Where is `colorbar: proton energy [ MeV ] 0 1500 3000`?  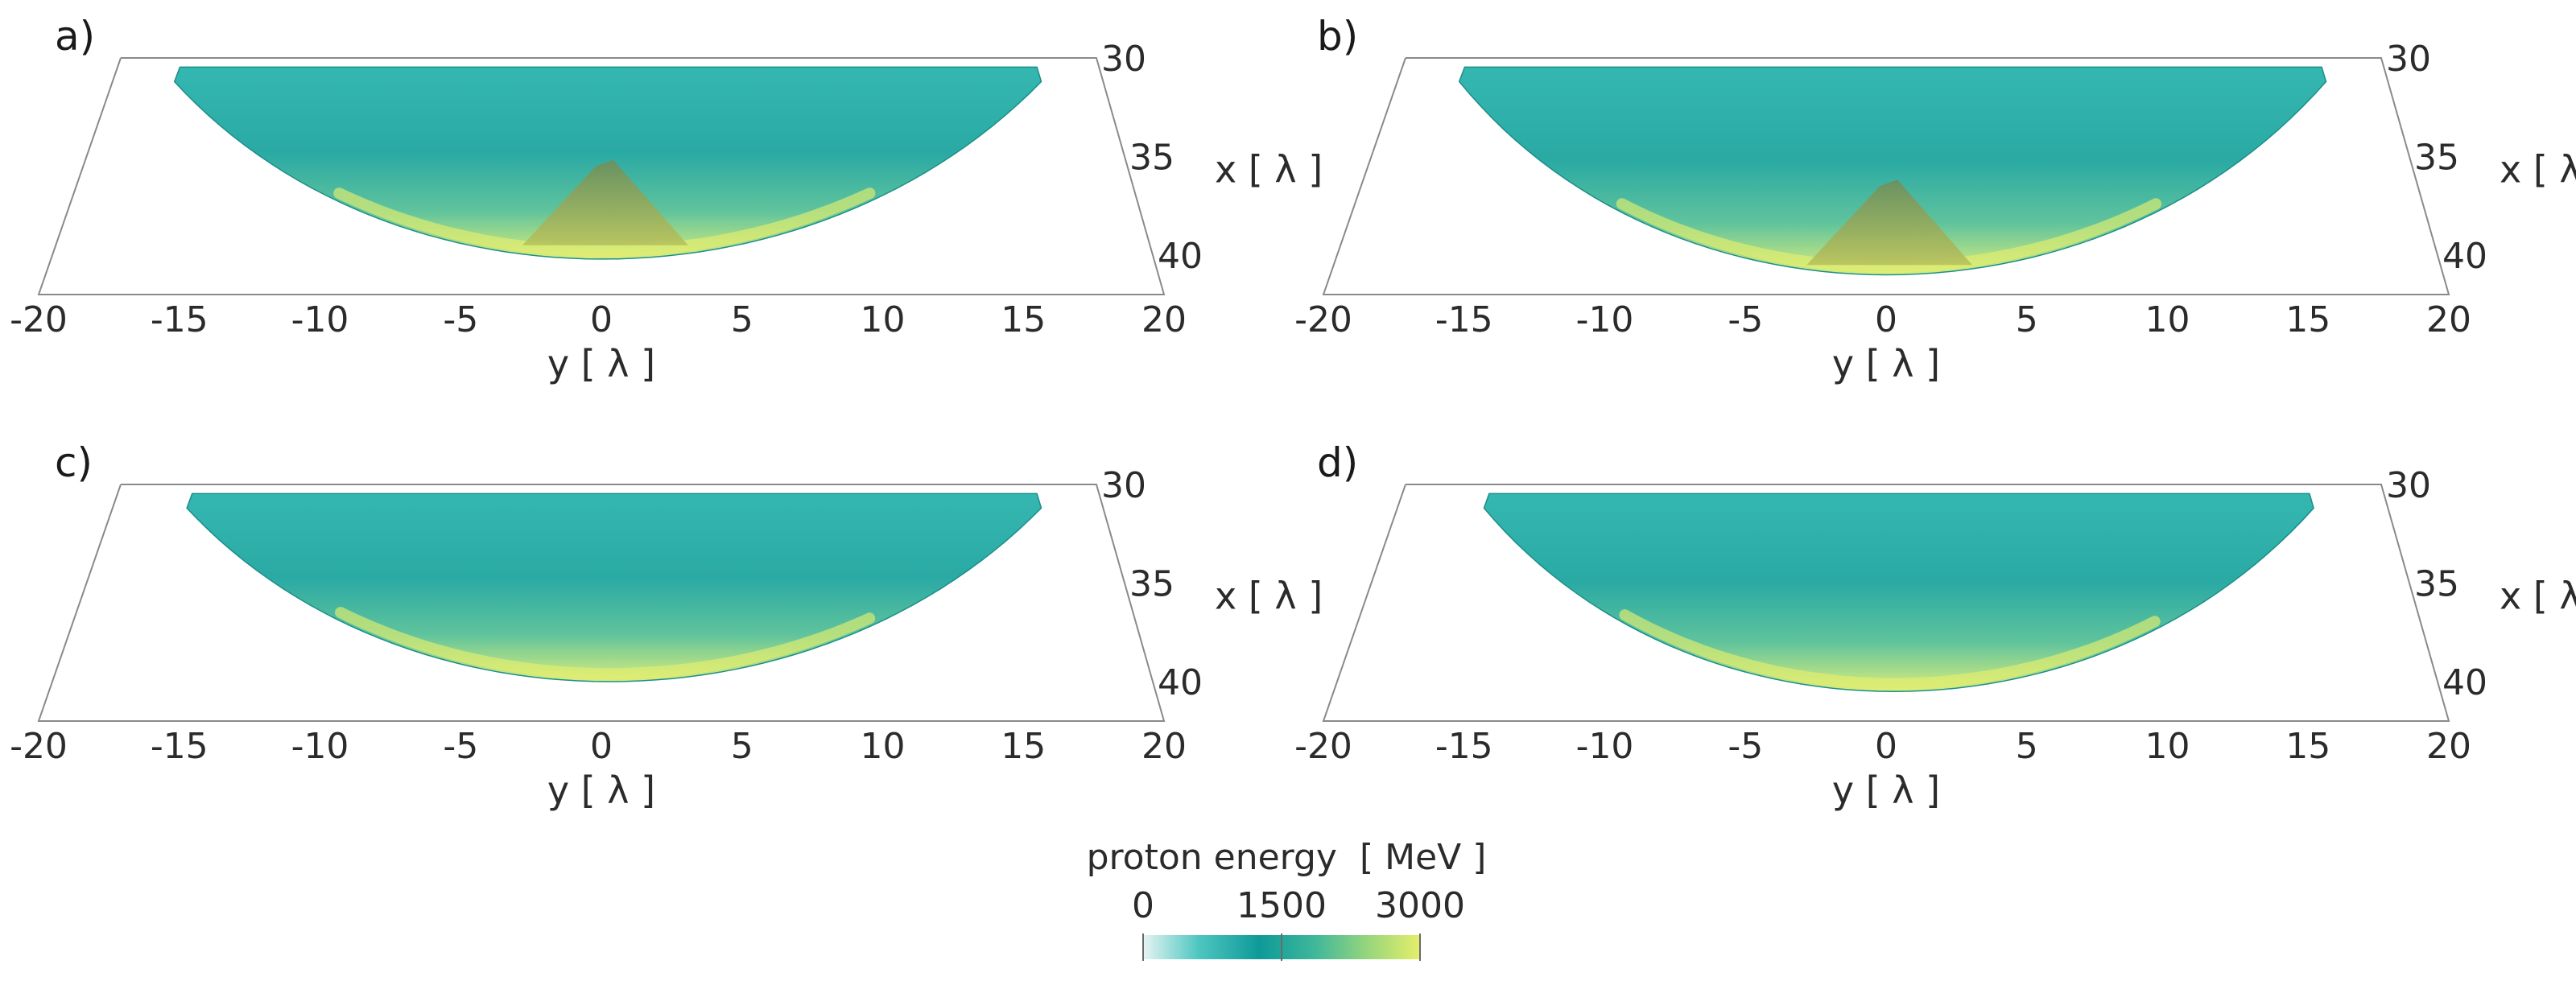 colorbar: proton energy [ MeV ] 0 1500 3000 is located at coordinates (1287, 899).